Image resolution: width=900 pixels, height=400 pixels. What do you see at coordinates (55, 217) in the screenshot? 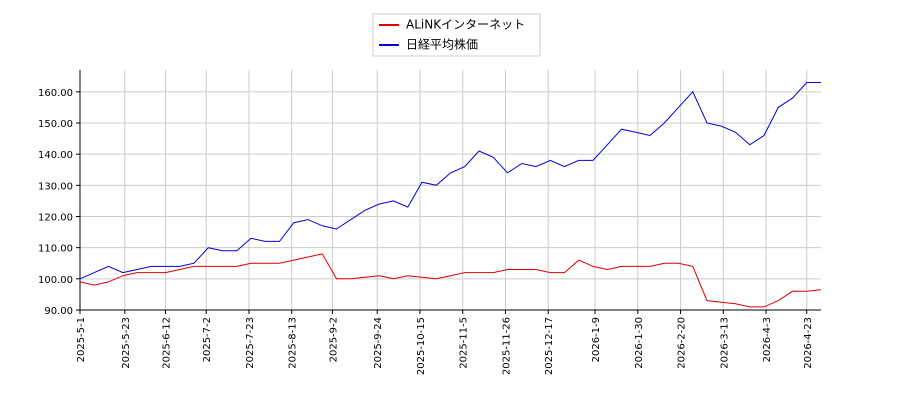
I see `y-tick-label: 120.00` at bounding box center [55, 217].